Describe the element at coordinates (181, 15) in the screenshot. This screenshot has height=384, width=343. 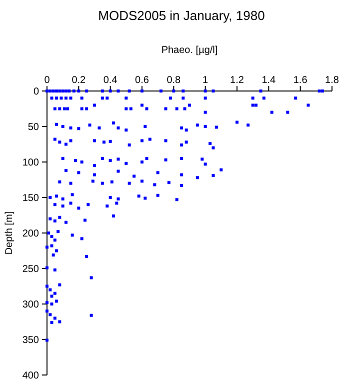
I see `chart-title: MODS2005 in January, 1980` at that location.